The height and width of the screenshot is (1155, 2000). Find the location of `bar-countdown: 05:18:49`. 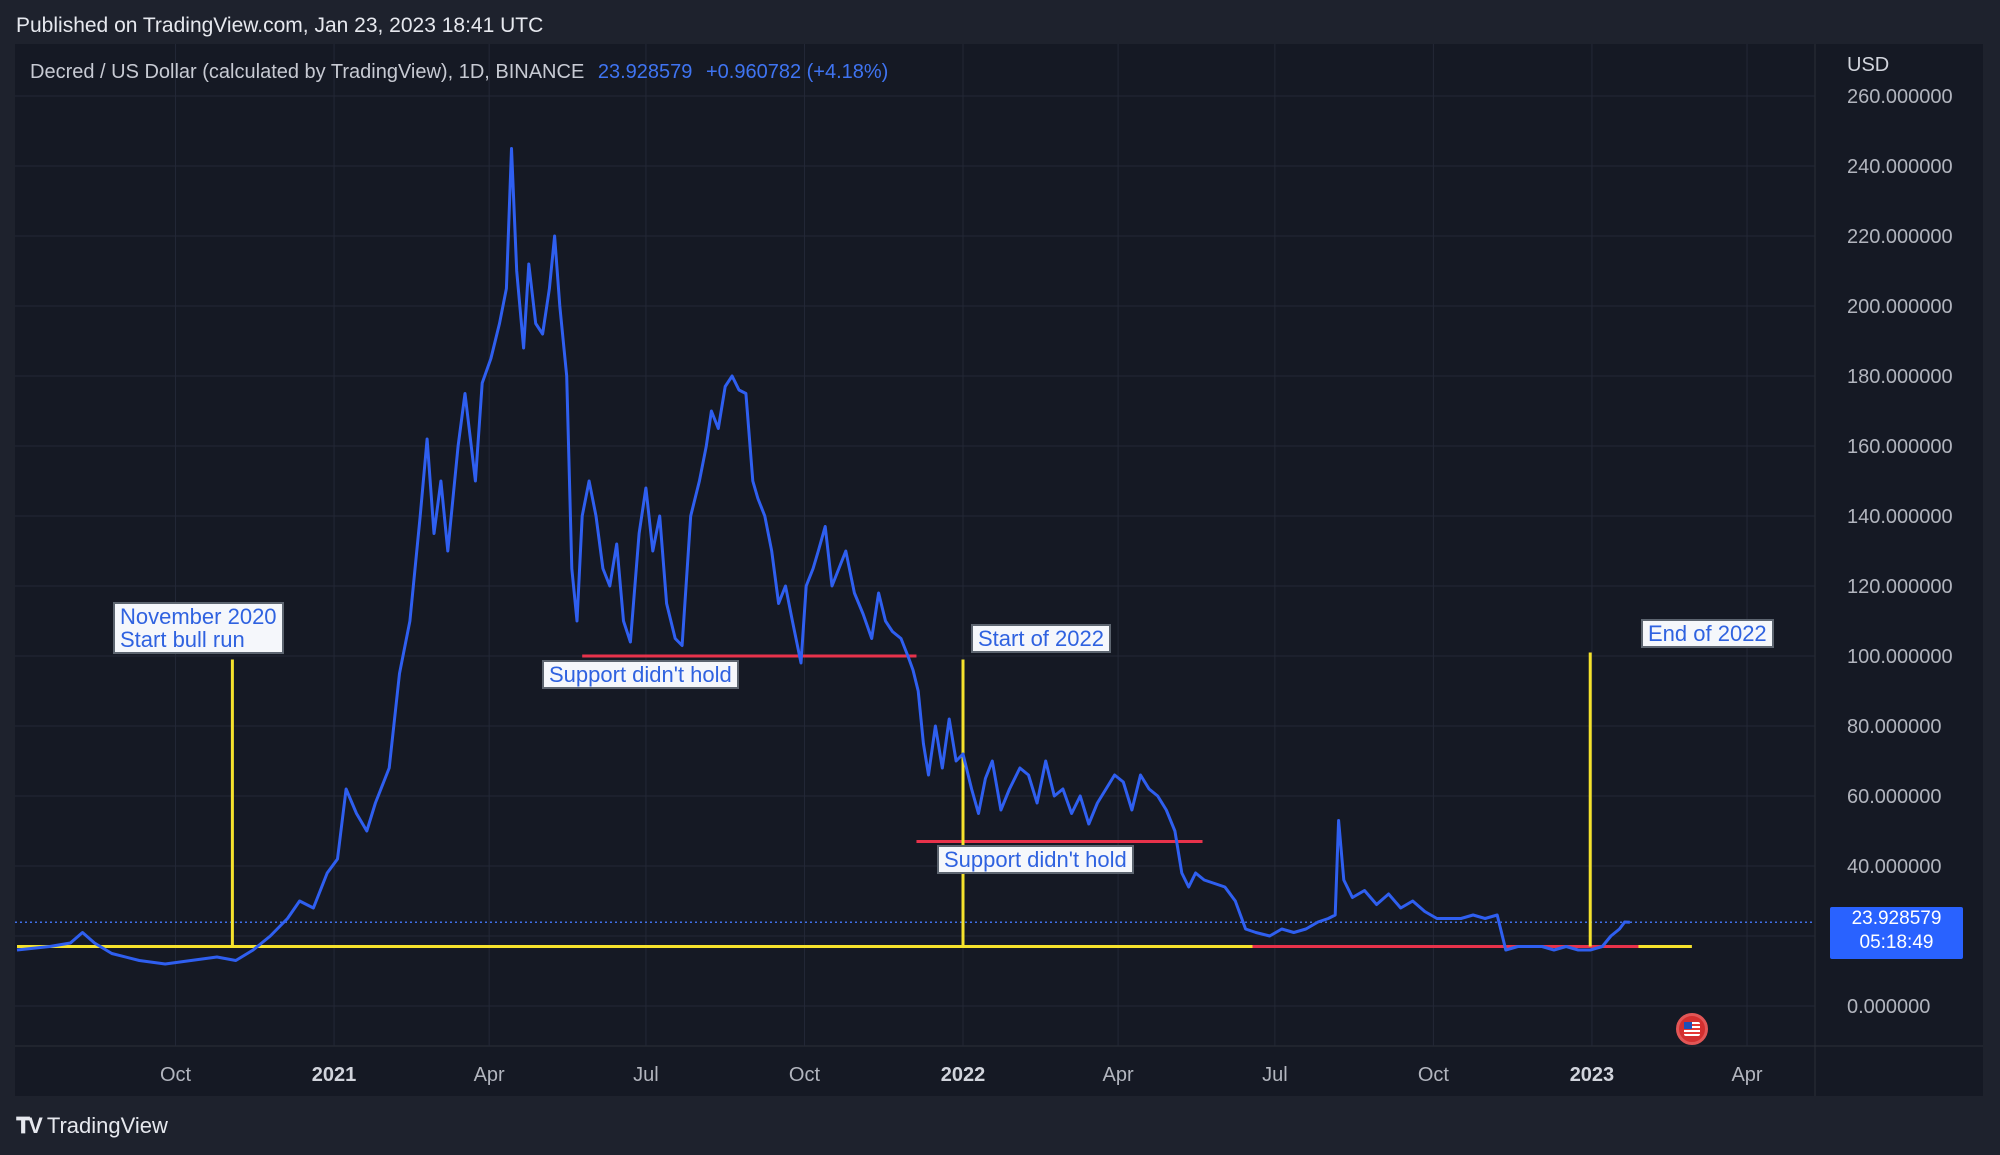

bar-countdown: 05:18:49 is located at coordinates (1896, 942).